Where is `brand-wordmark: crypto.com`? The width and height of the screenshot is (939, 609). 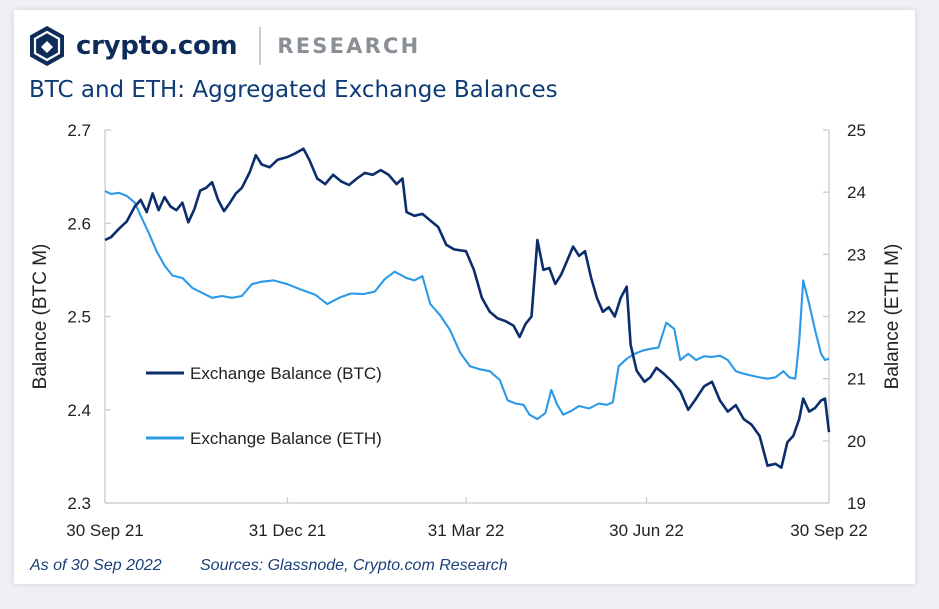 brand-wordmark: crypto.com is located at coordinates (157, 46).